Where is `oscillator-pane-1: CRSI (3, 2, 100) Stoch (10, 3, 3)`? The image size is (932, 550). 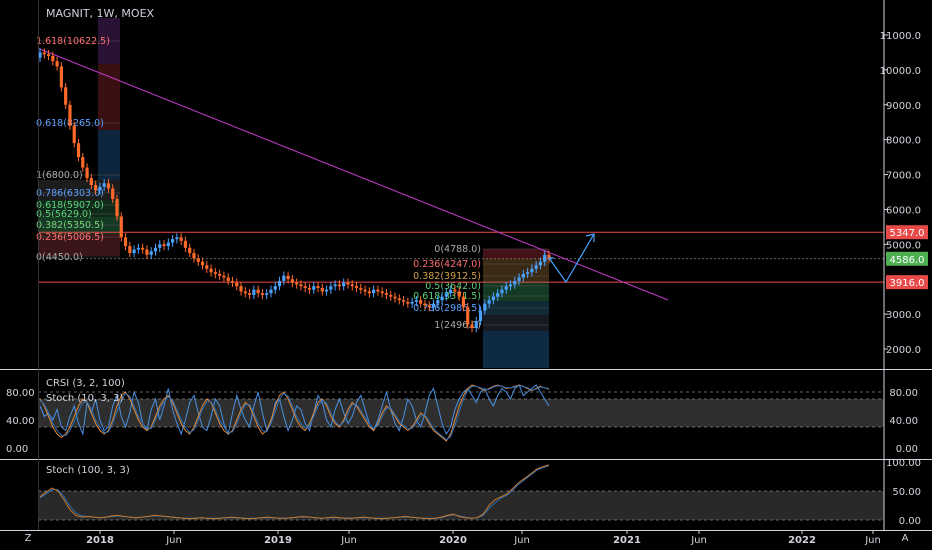 oscillator-pane-1: CRSI (3, 2, 100) Stoch (10, 3, 3) is located at coordinates (461, 410).